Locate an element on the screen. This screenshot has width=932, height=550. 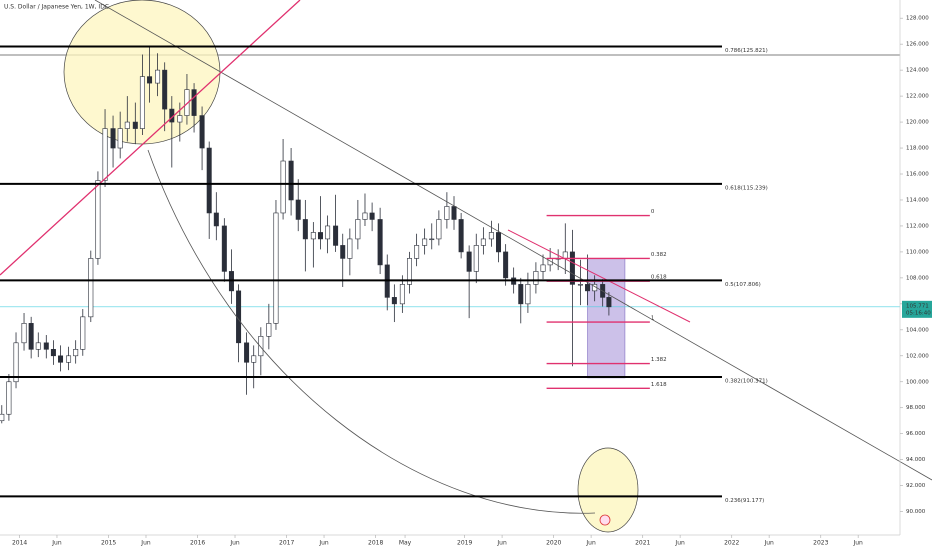
y-tick-label: 120.000 is located at coordinates (917, 123).